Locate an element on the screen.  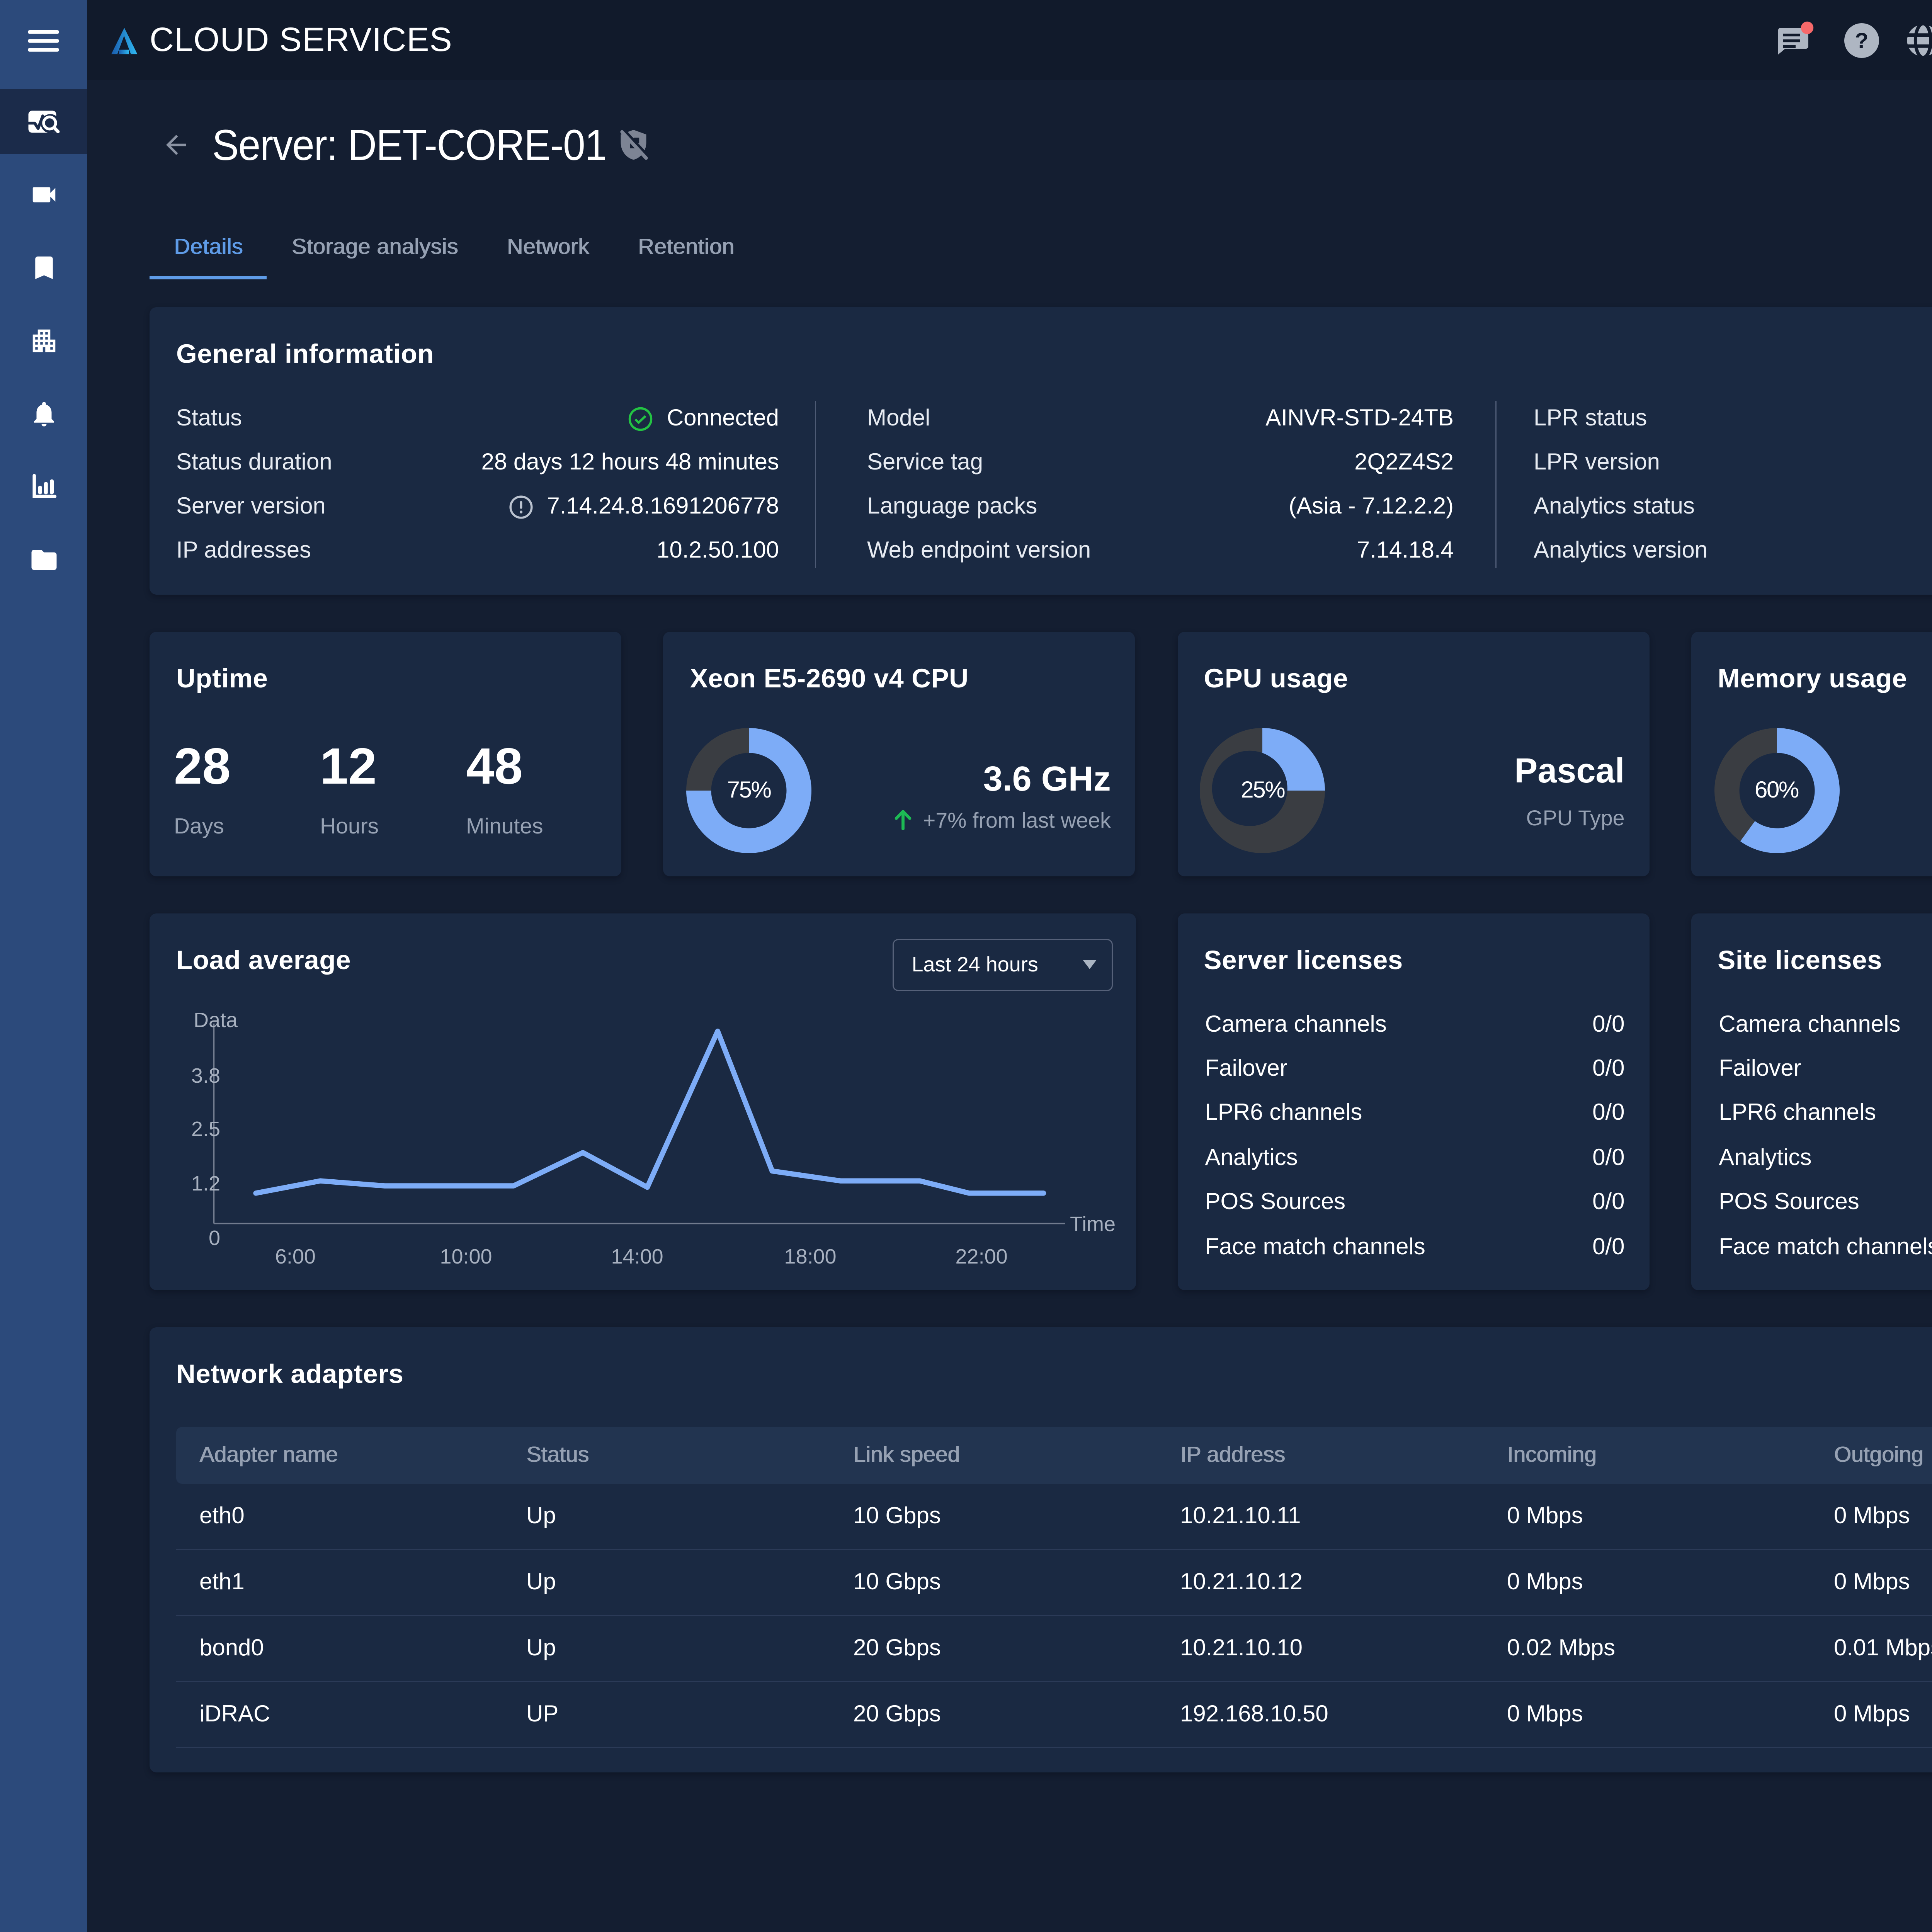
svg-text: 2.5 is located at coordinates (205, 1129).